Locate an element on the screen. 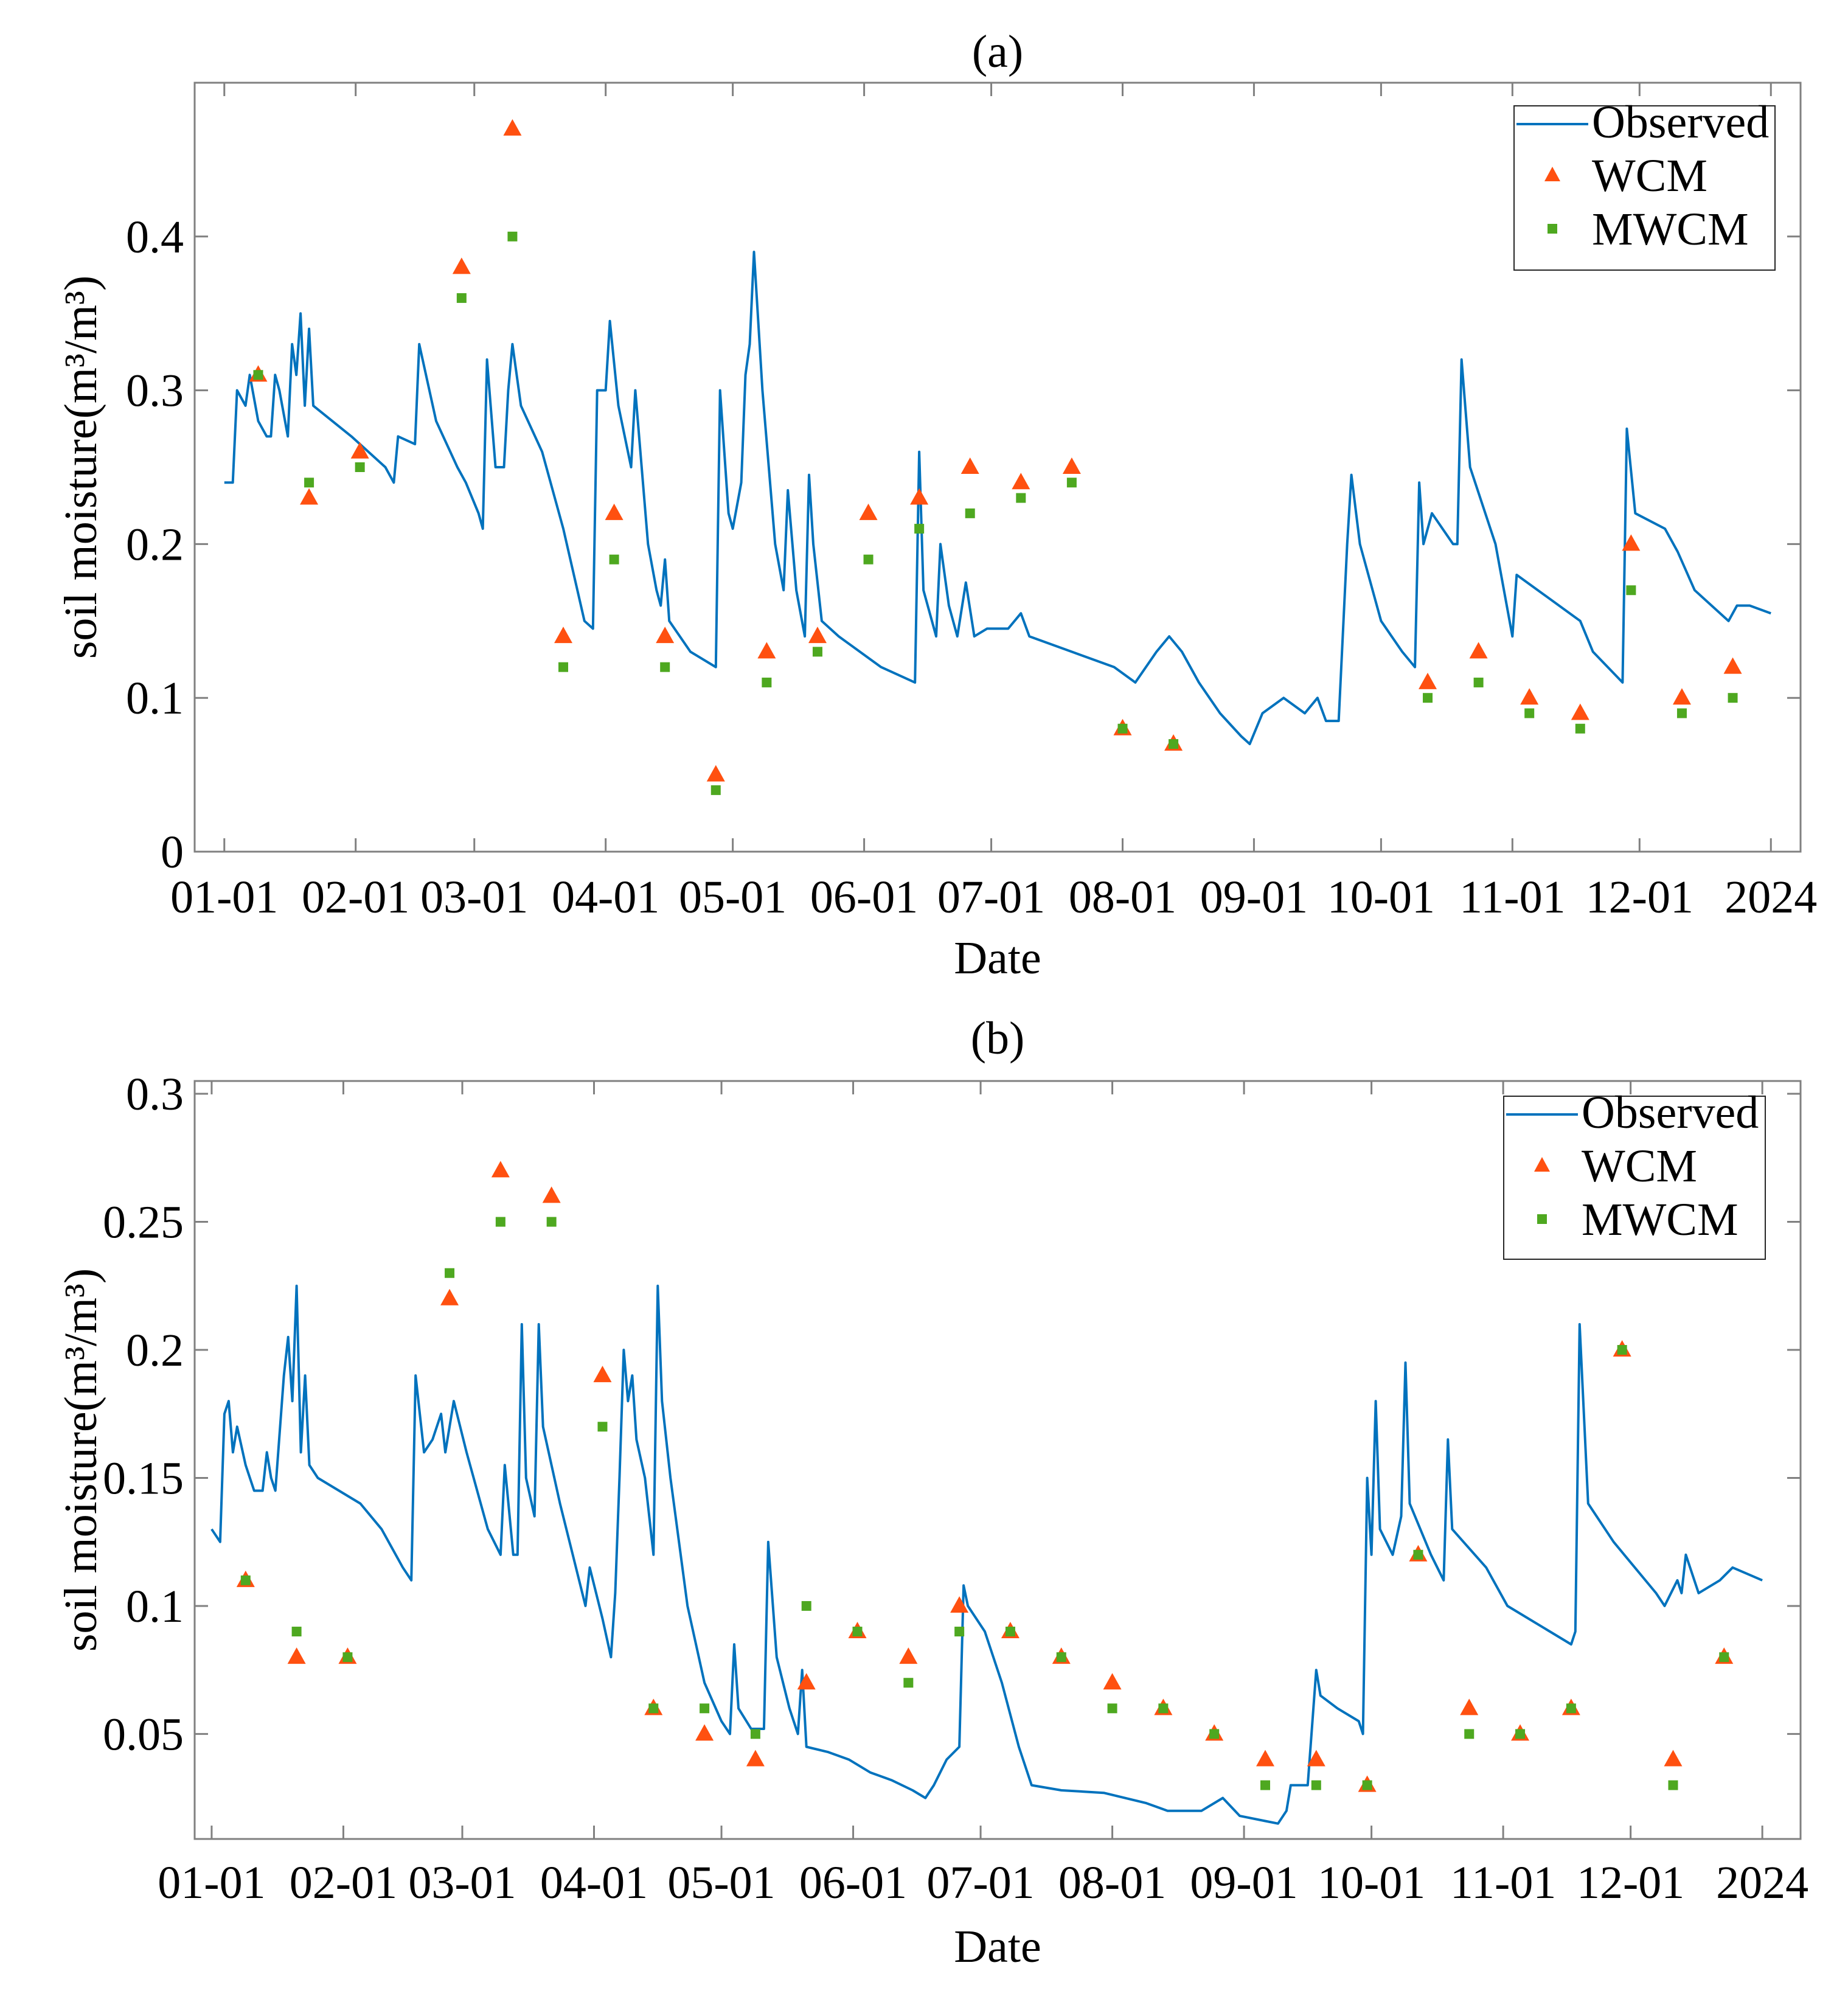 The width and height of the screenshot is (1848, 2002). x-tick-label: 04-01 is located at coordinates (606, 897).